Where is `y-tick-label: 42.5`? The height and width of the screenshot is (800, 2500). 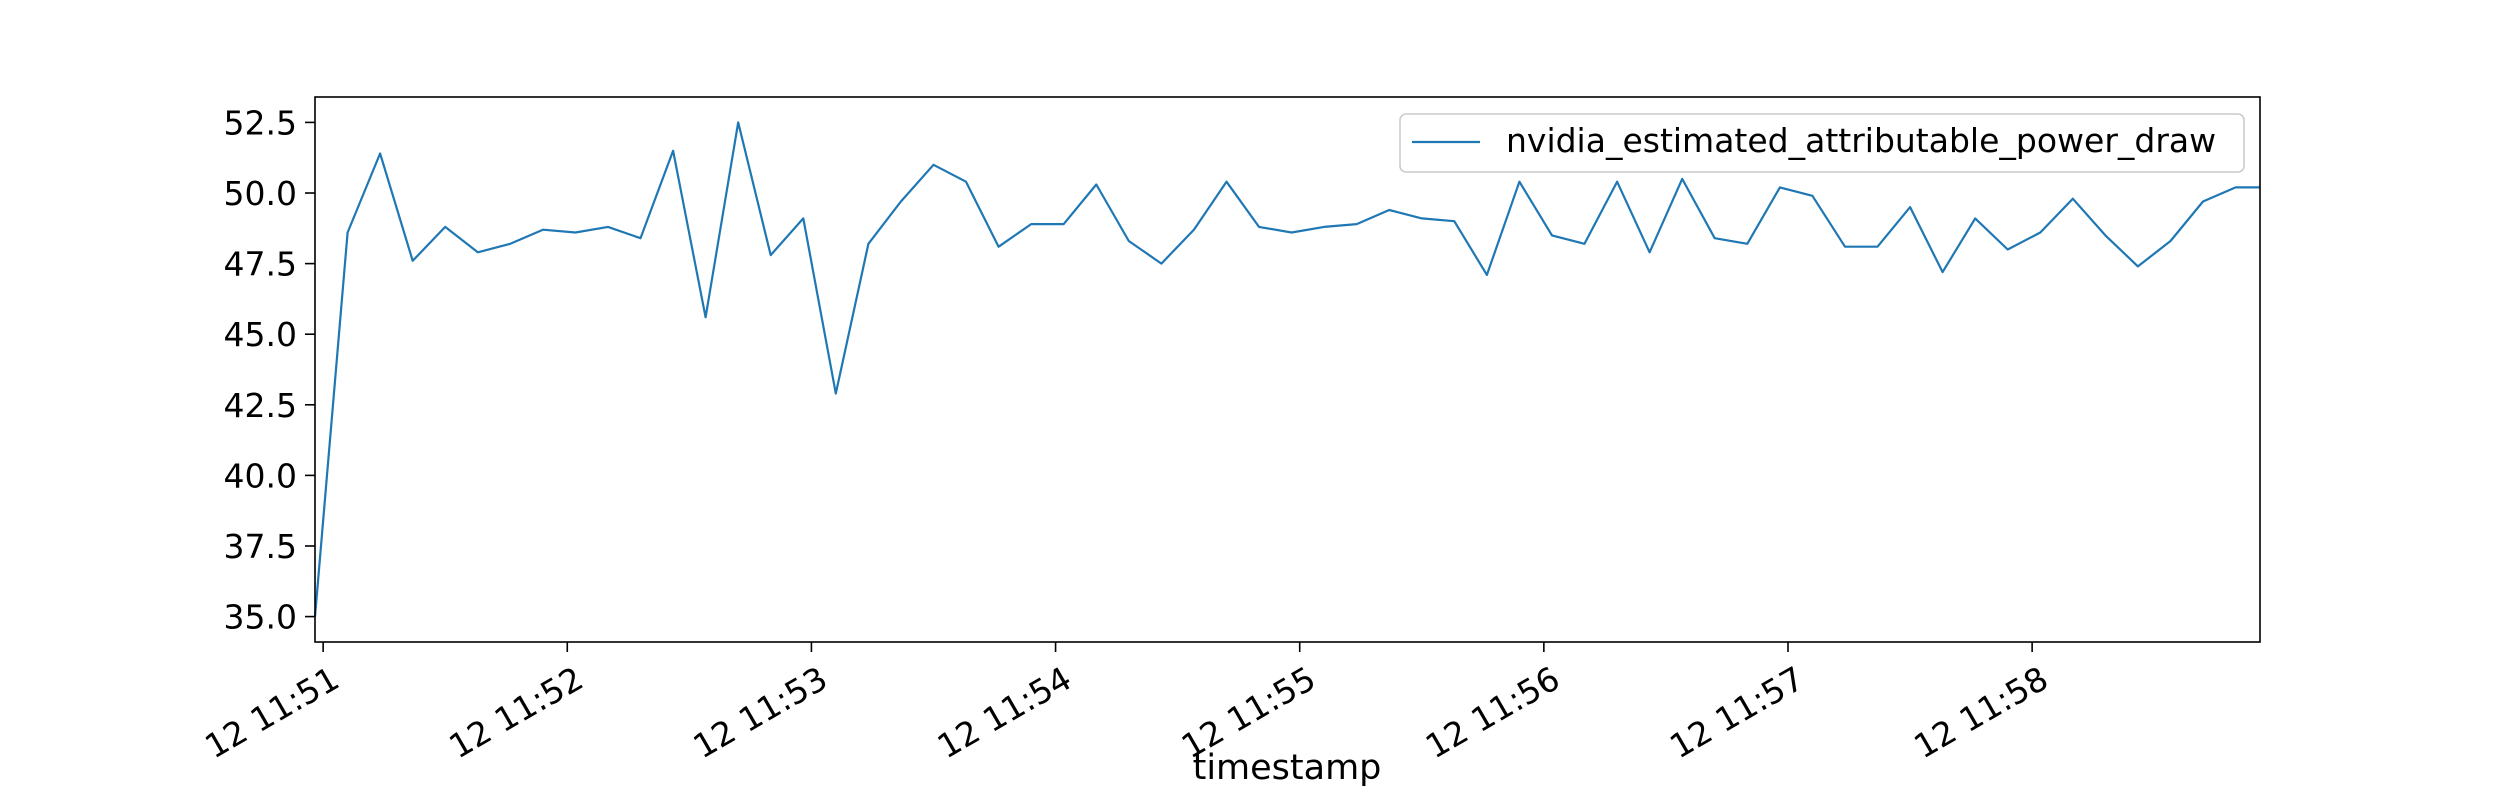
y-tick-label: 42.5 is located at coordinates (260, 405).